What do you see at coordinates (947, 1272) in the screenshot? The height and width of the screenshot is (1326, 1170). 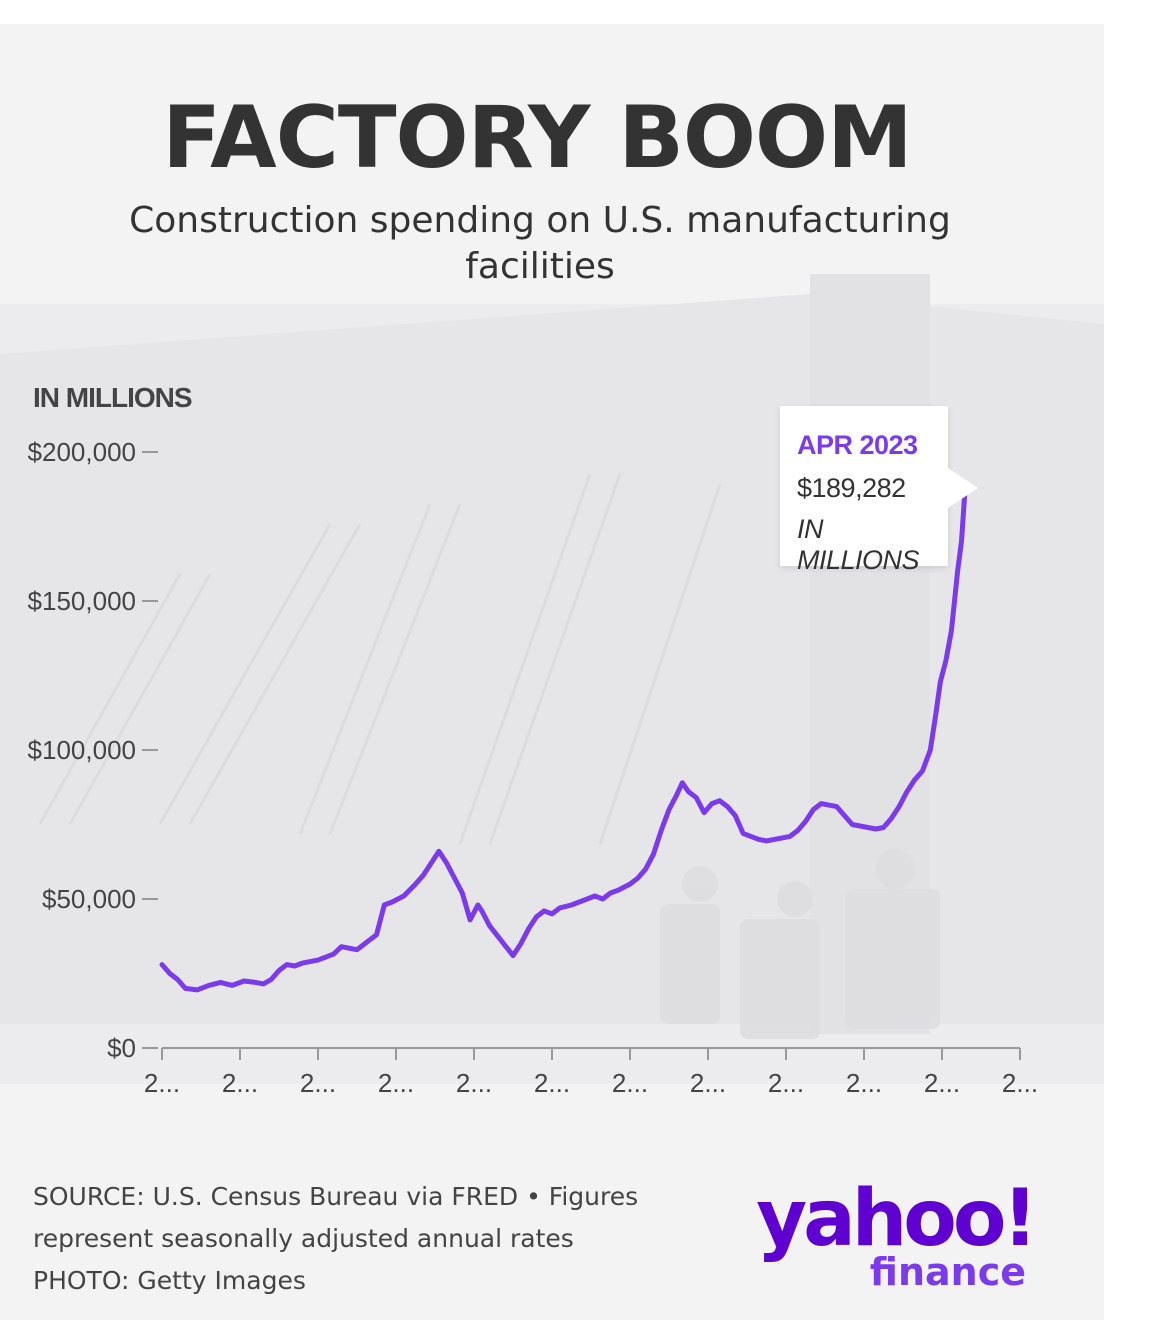 I see `logo-finance-wordmark: finance` at bounding box center [947, 1272].